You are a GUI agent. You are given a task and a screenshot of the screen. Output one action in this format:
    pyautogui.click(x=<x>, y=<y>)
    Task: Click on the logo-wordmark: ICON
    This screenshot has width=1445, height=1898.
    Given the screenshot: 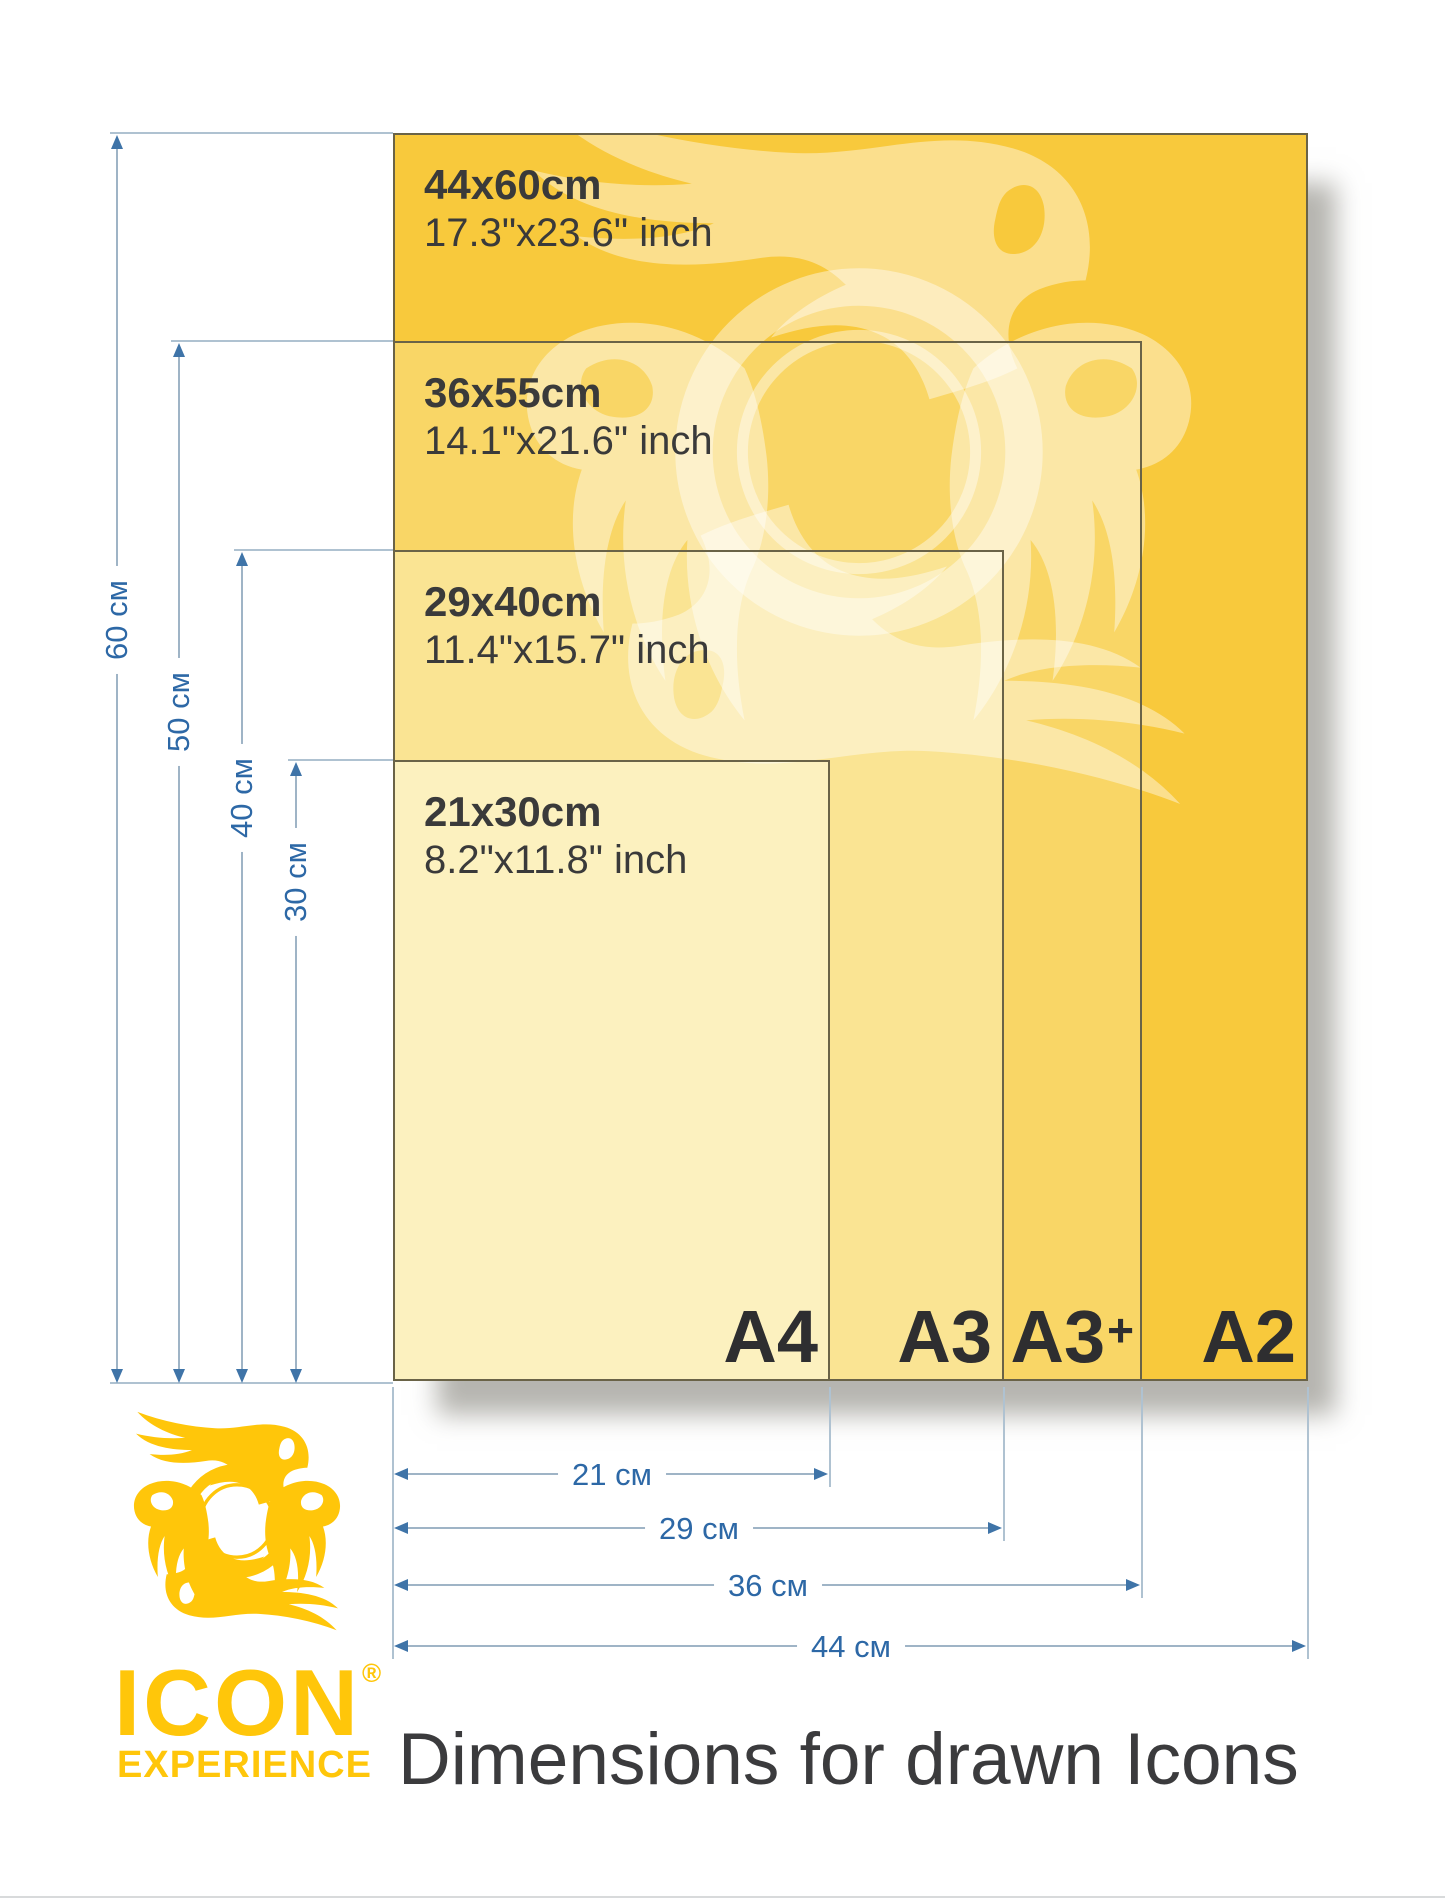 What is the action you would take?
    pyautogui.click(x=237, y=1702)
    